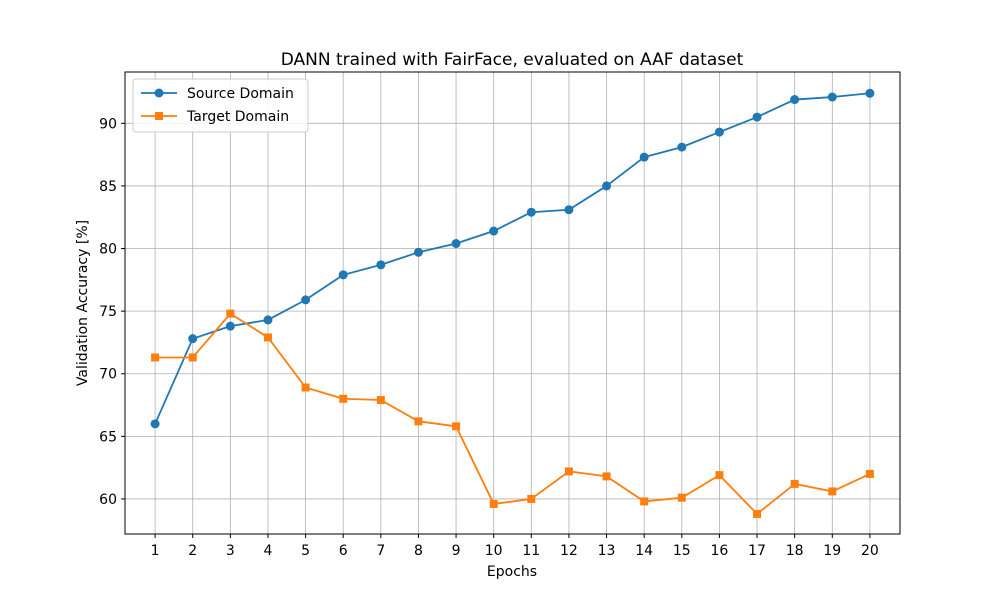 The height and width of the screenshot is (600, 1000). What do you see at coordinates (108, 312) in the screenshot?
I see `y-tick-label: 75` at bounding box center [108, 312].